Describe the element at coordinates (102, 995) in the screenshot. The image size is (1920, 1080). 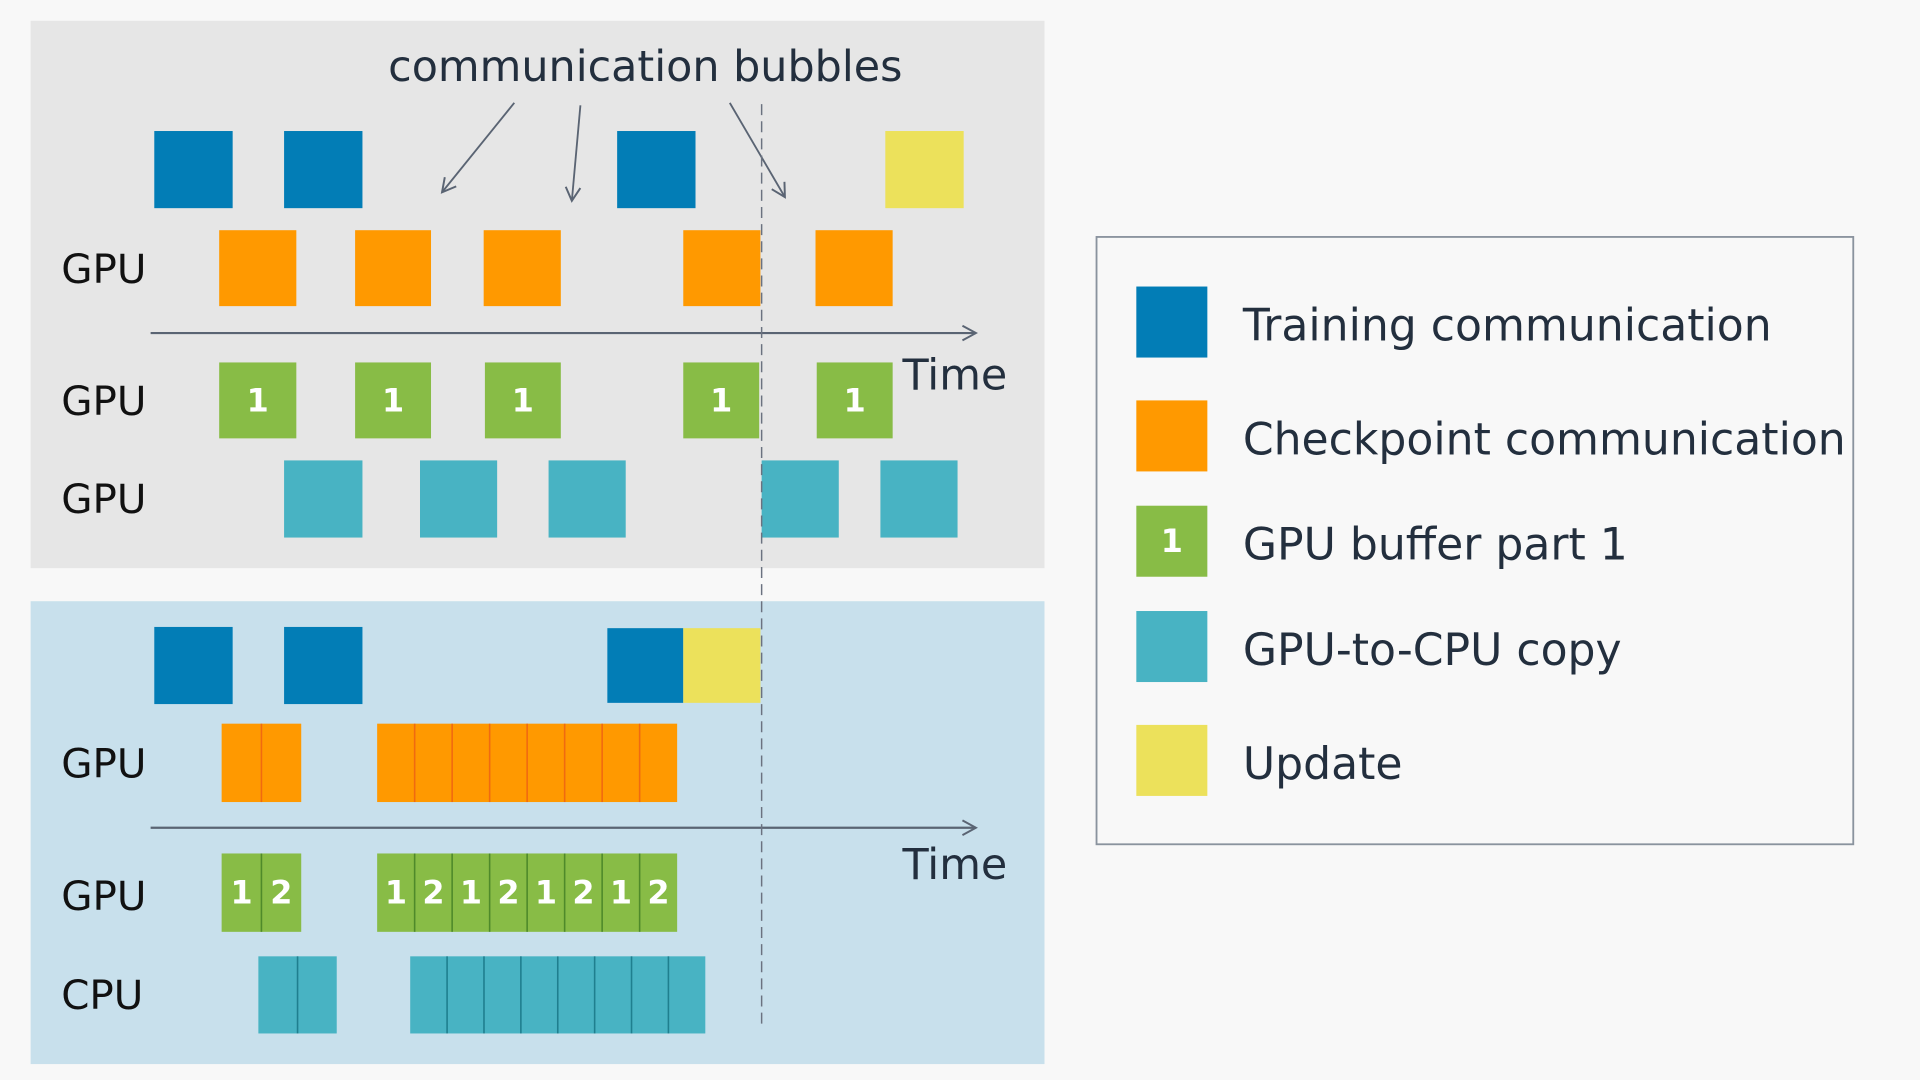
I see `row-label-cpu: CPU` at that location.